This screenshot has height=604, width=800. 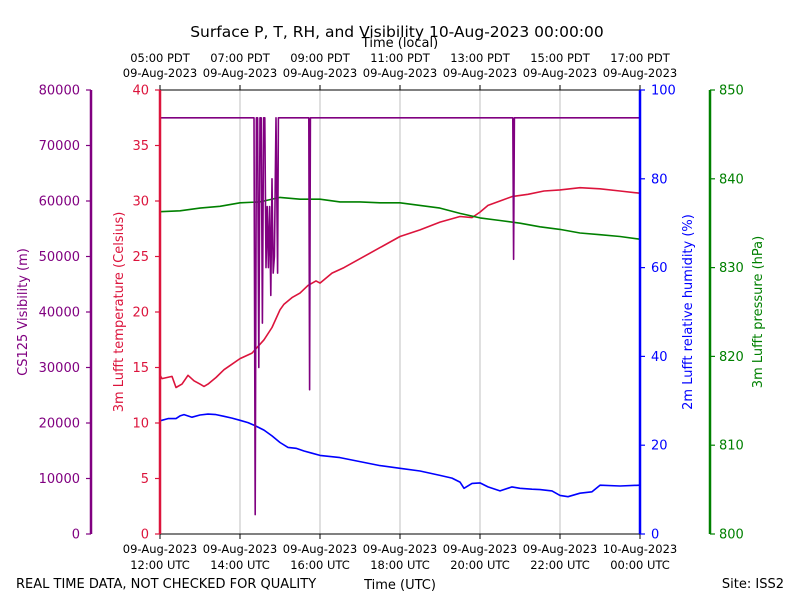 What do you see at coordinates (659, 446) in the screenshot?
I see `y-tick-label-humidity-1: 20` at bounding box center [659, 446].